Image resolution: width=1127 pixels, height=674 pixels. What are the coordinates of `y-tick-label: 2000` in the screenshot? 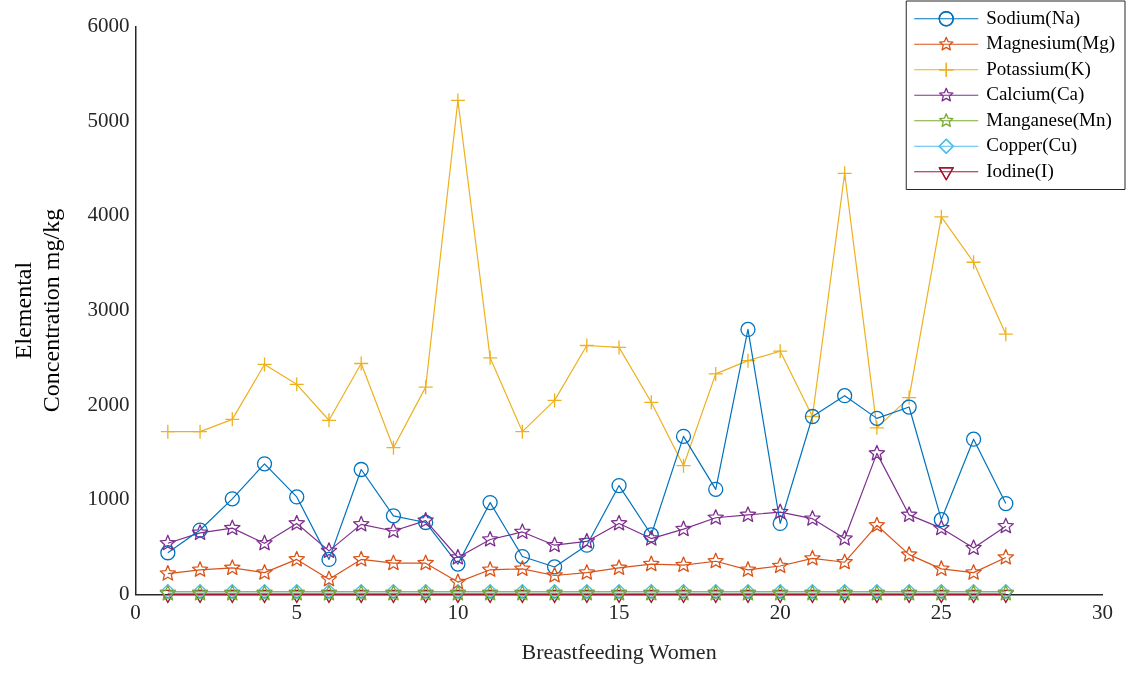 It's located at (108, 403).